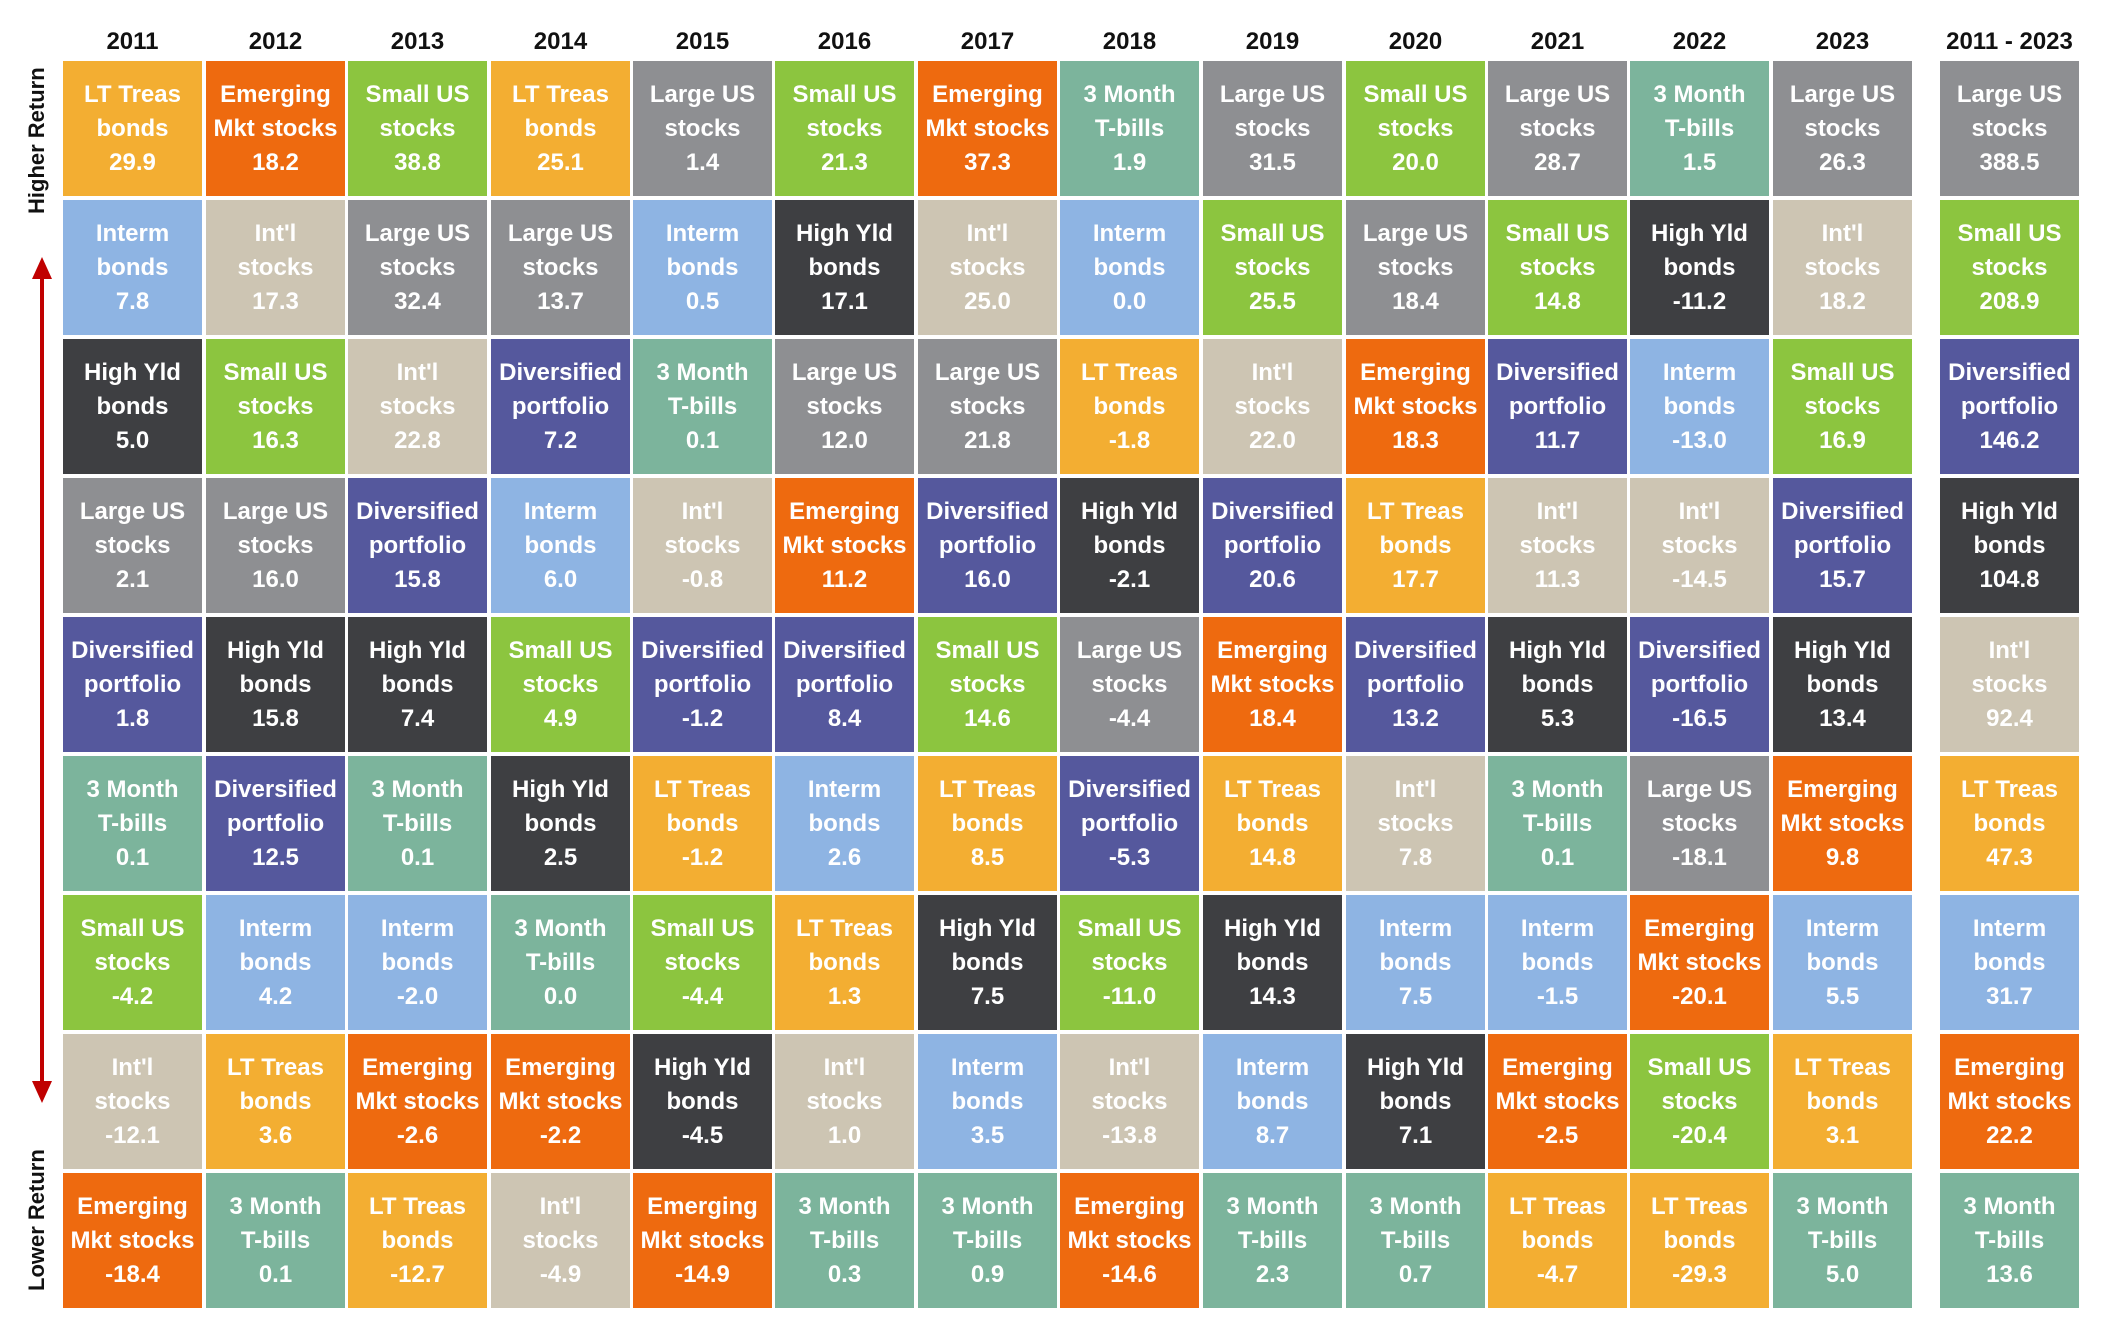  What do you see at coordinates (844, 1240) in the screenshot?
I see `return-cell: 3 Month T-bills 0.3` at bounding box center [844, 1240].